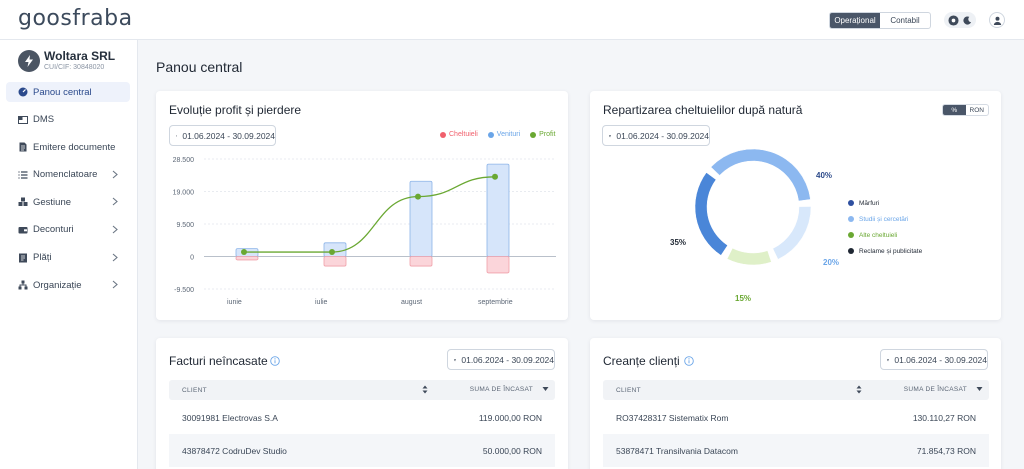 This screenshot has height=469, width=1024. What do you see at coordinates (934, 359) in the screenshot?
I see `receivables-date-range: 01.06.2024 - 30.09.2024` at bounding box center [934, 359].